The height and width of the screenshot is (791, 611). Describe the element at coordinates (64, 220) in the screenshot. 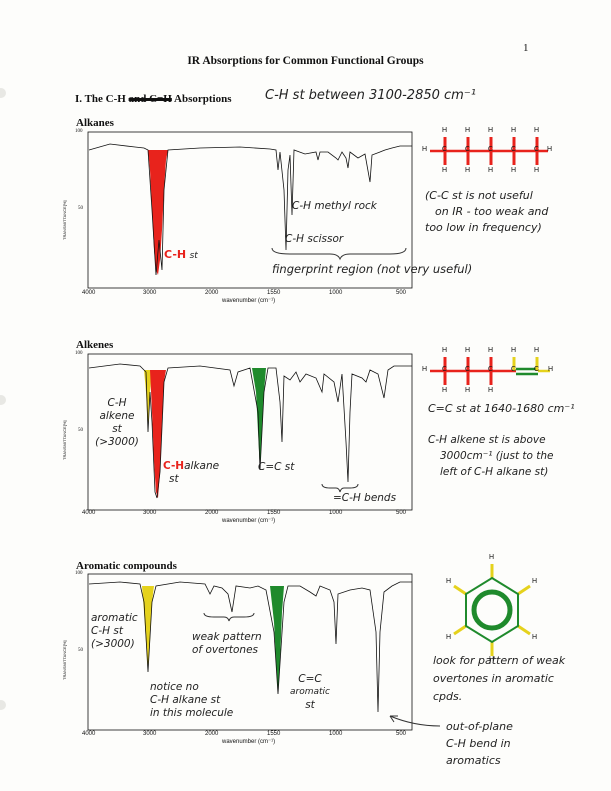

I see `alkanes-y-label: TRANSMITTANCE[%]` at that location.